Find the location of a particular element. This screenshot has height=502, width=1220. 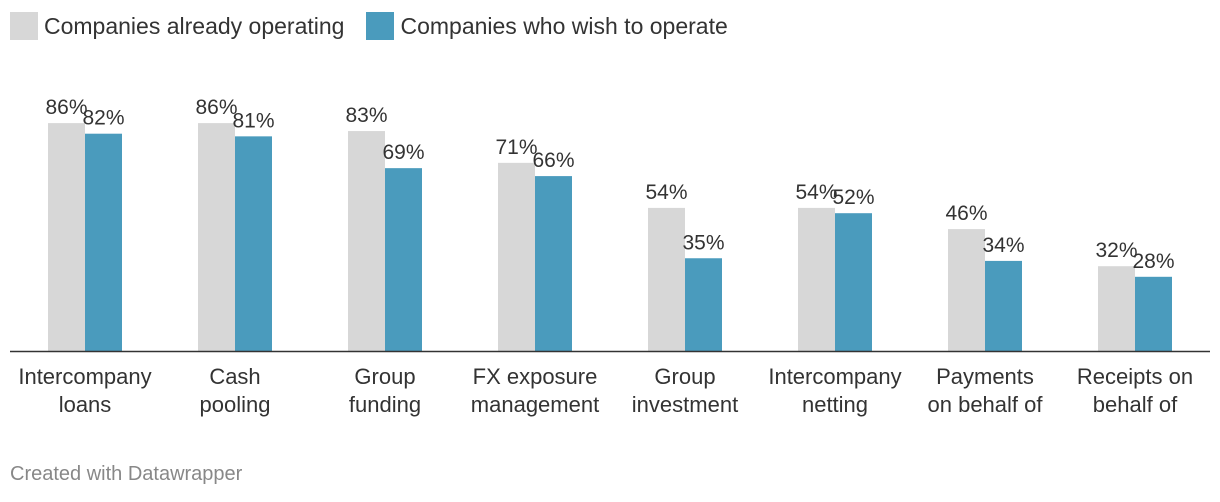

data-label-wish-to-operate-5: 52% is located at coordinates (853, 197).